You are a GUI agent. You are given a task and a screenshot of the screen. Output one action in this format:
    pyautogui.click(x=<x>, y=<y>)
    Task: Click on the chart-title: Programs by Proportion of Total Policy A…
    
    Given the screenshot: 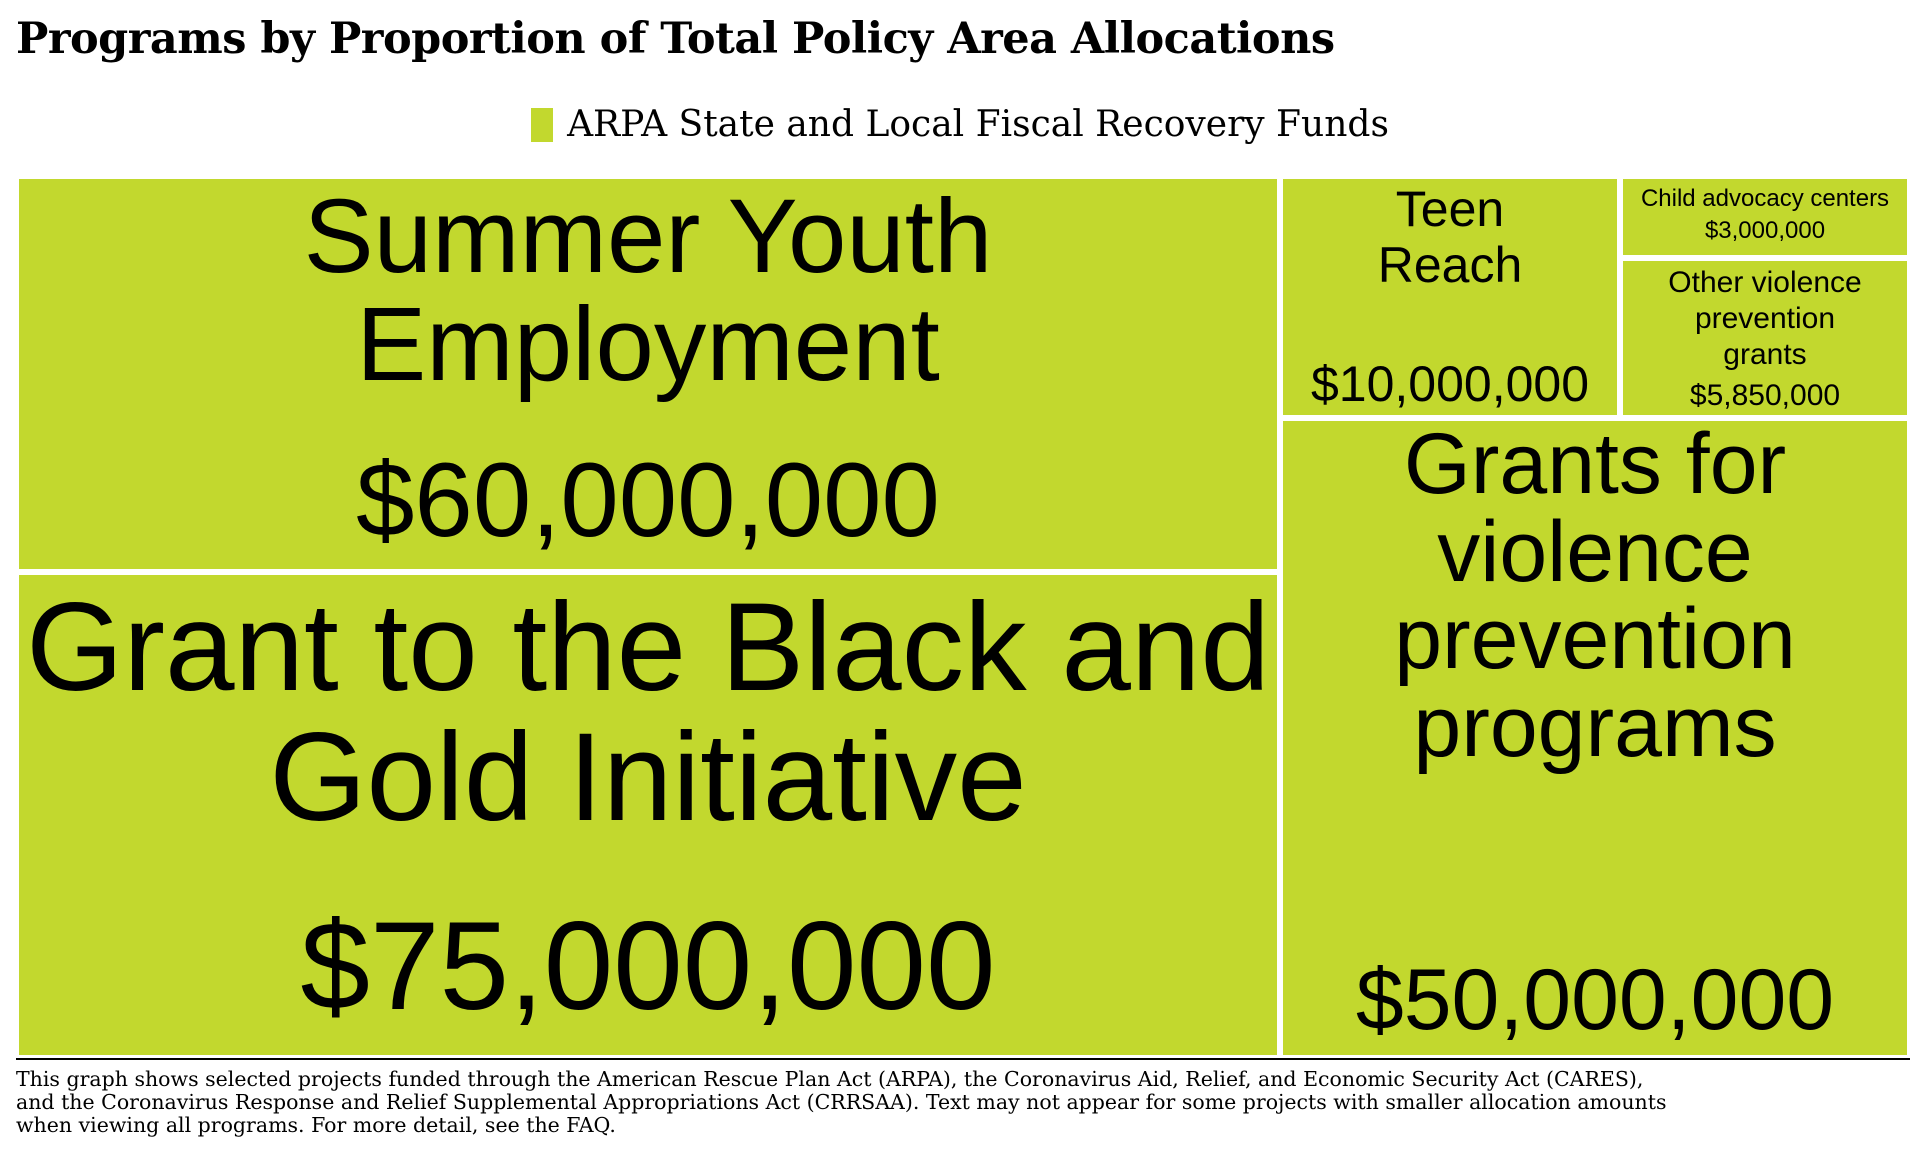 What is the action you would take?
    pyautogui.click(x=675, y=39)
    